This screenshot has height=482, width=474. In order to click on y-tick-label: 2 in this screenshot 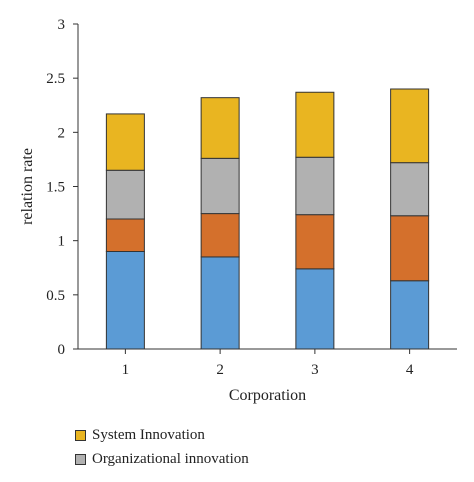, I will do `click(62, 133)`.